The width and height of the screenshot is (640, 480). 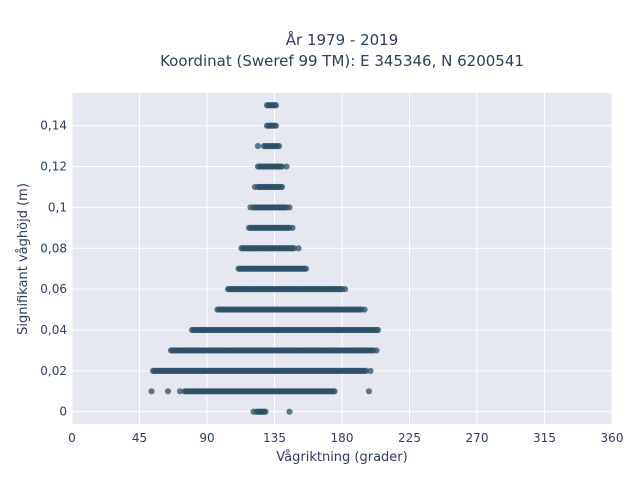 I want to click on x-tick-label: 225, so click(x=409, y=438).